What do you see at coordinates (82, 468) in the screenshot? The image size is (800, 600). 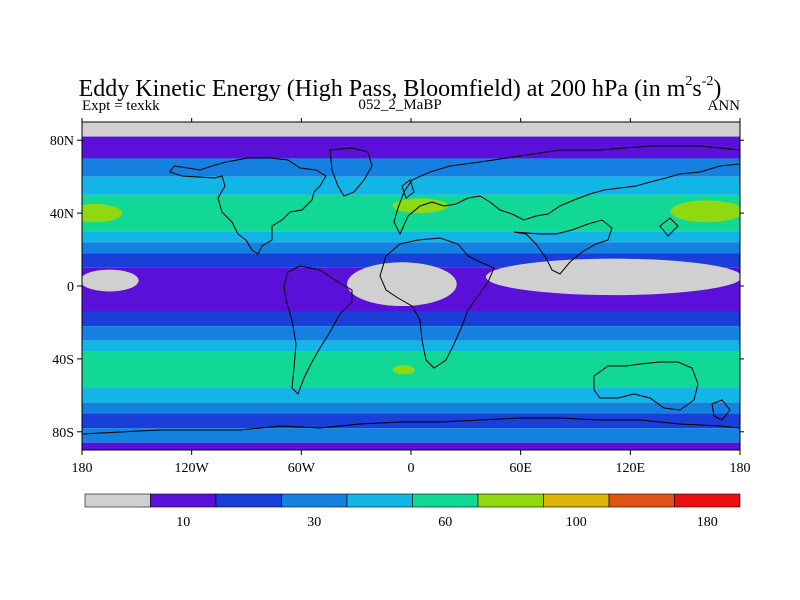 I see `x-tick-label-0: 180` at bounding box center [82, 468].